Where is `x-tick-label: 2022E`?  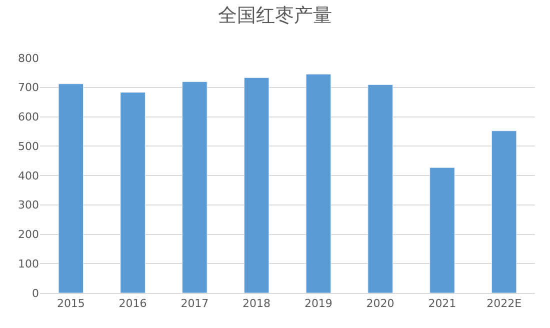
x-tick-label: 2022E is located at coordinates (504, 303).